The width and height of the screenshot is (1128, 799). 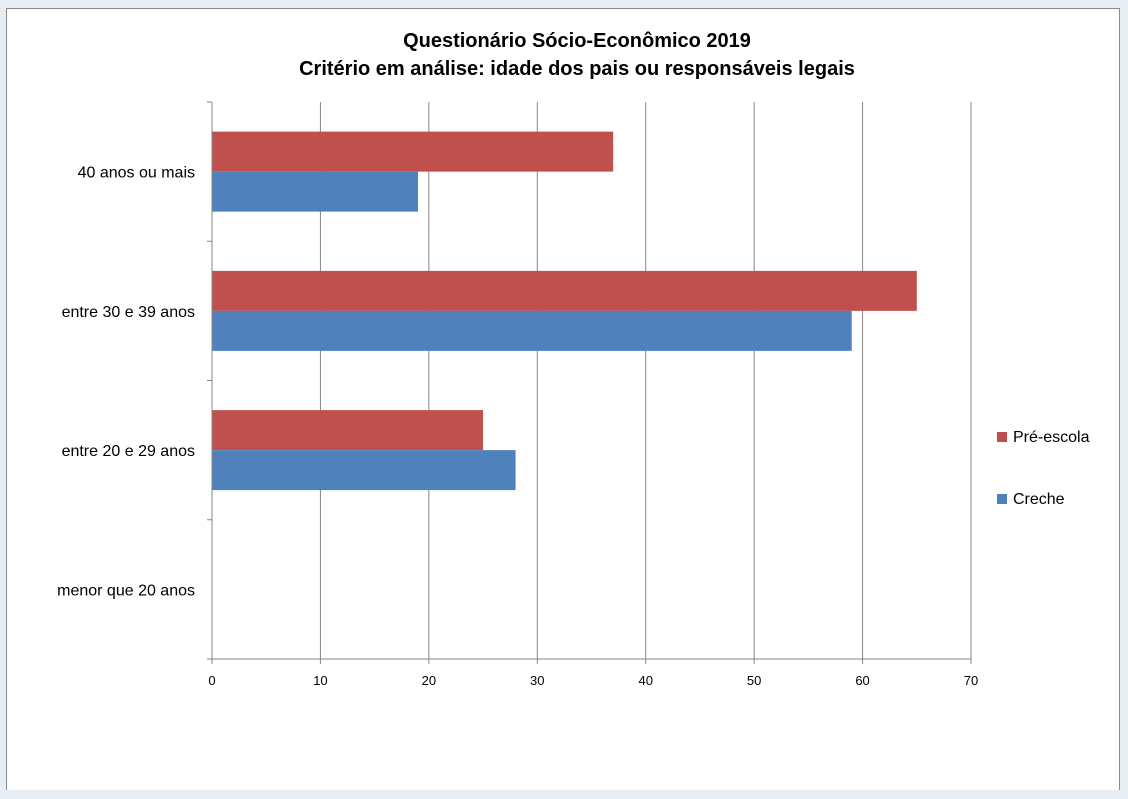 What do you see at coordinates (126, 590) in the screenshot?
I see `category-label: menor que 20 anos` at bounding box center [126, 590].